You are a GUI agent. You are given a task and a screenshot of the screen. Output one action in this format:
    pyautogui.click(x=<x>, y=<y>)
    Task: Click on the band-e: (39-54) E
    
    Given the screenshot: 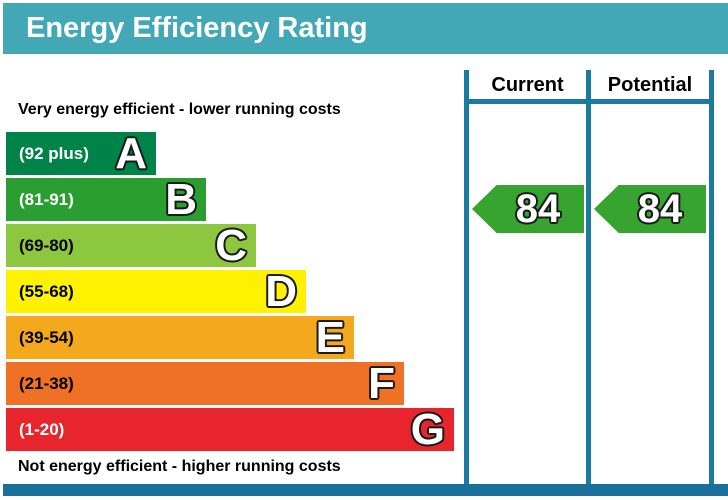 What is the action you would take?
    pyautogui.click(x=180, y=337)
    